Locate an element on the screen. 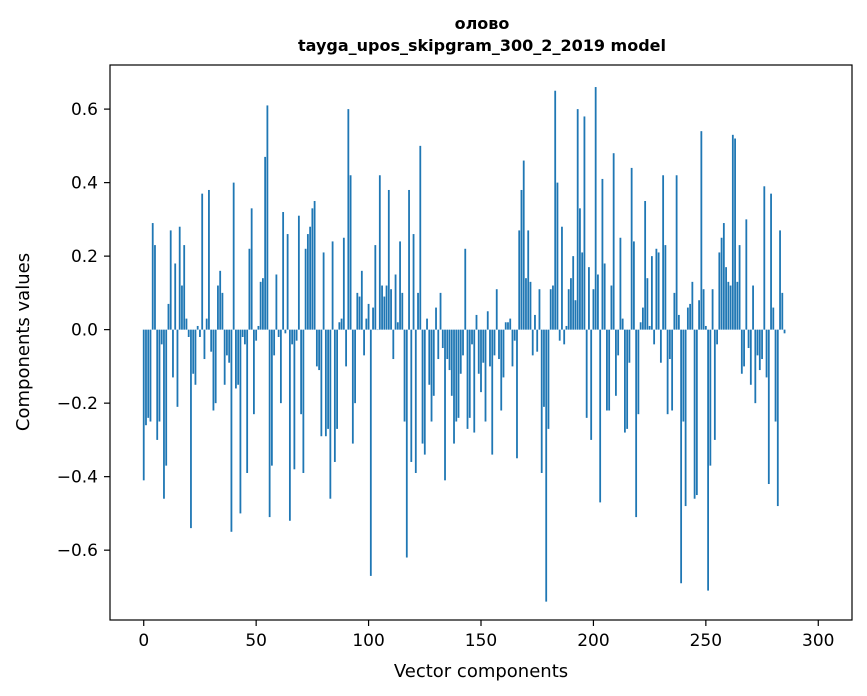  x-tick-label: 0 is located at coordinates (143, 641).